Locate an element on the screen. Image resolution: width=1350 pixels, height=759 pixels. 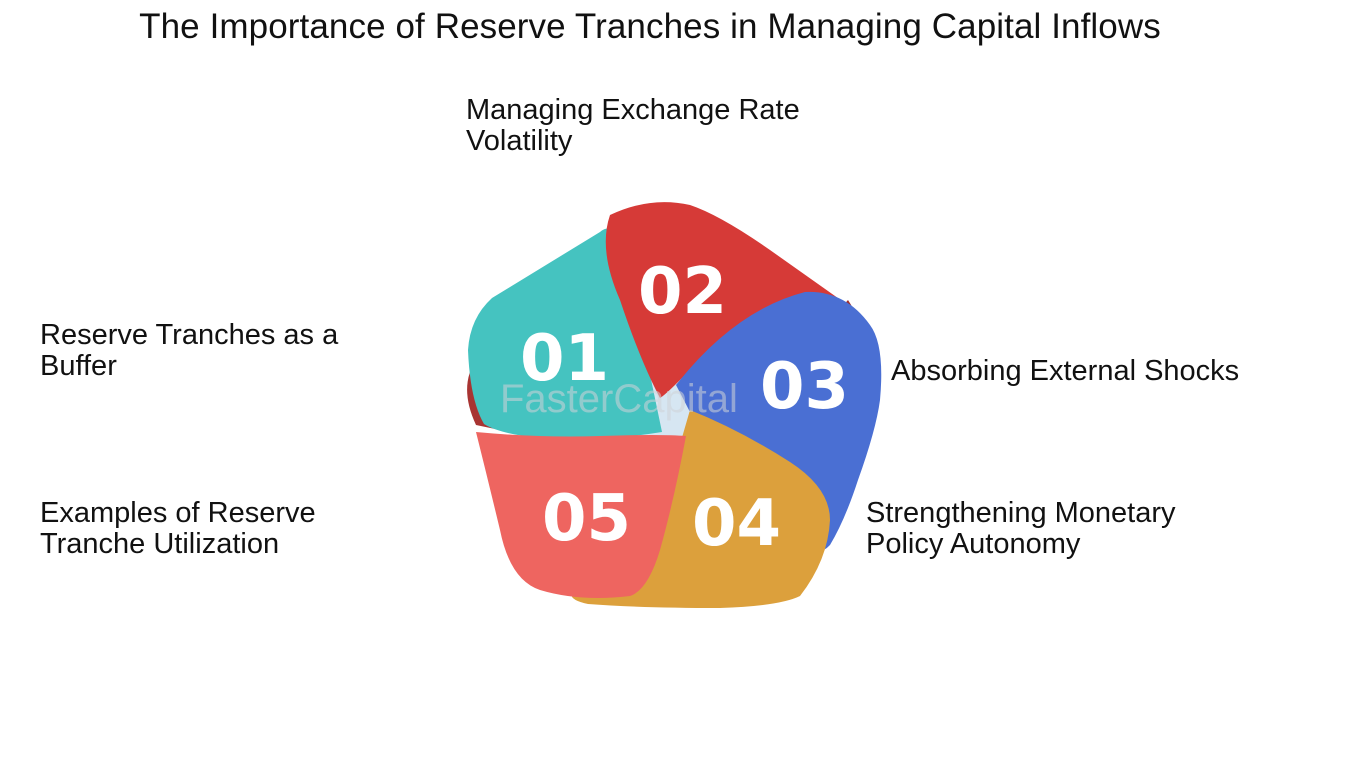
watermark: FasterCapital is located at coordinates (619, 399).